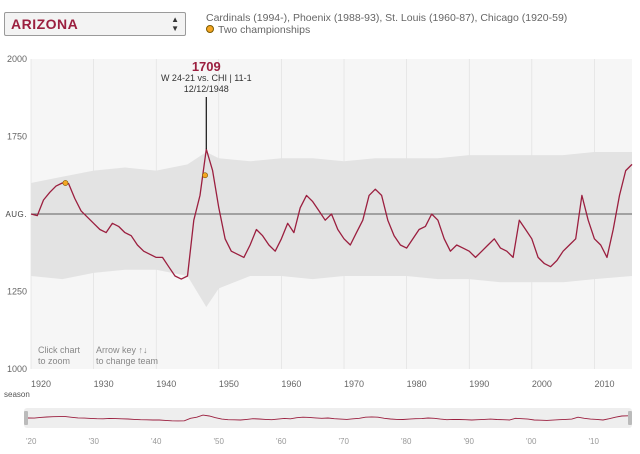  Describe the element at coordinates (291, 384) in the screenshot. I see `x-tick-label-1960: 1960` at that location.